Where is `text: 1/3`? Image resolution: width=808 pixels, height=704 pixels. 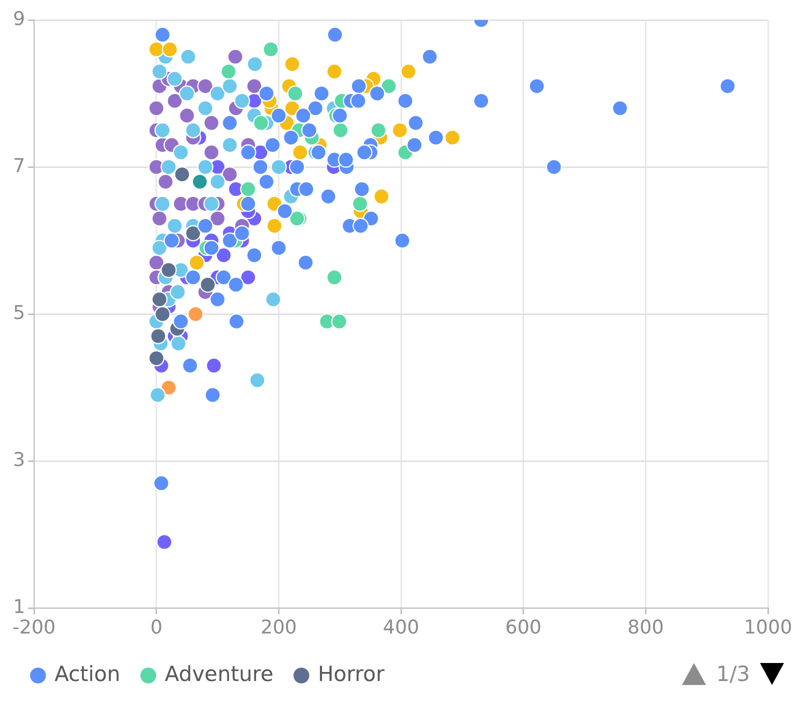
text: 1/3 is located at coordinates (733, 674).